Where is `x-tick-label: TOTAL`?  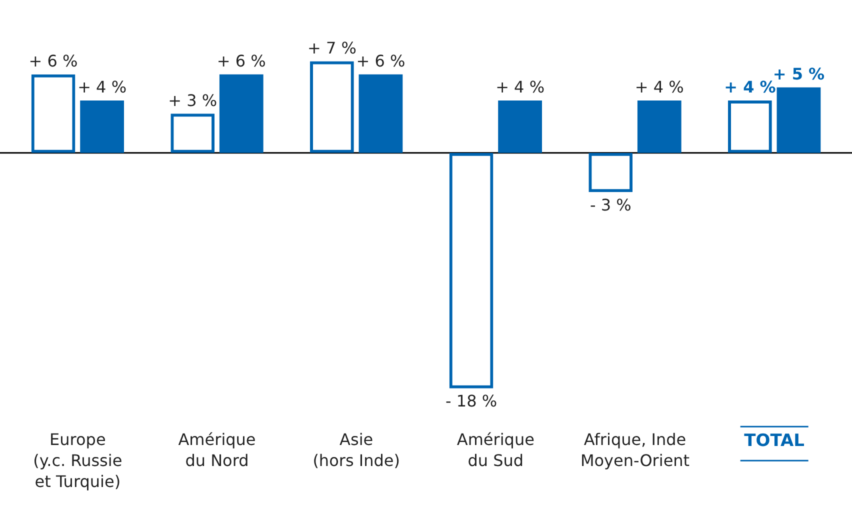
x-tick-label: TOTAL is located at coordinates (774, 441).